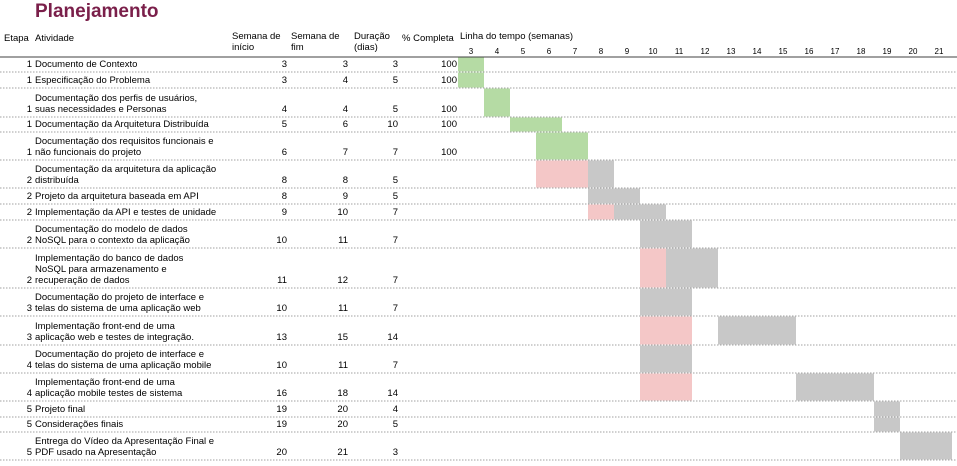 The height and width of the screenshot is (466, 957). What do you see at coordinates (135, 424) in the screenshot?
I see `cell-atividade: Considerações finais` at bounding box center [135, 424].